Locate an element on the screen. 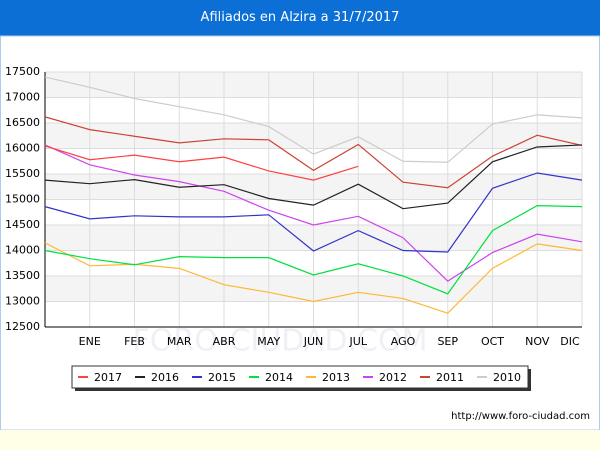 Image resolution: width=600 pixels, height=450 pixels. y-tick-label: 17500 is located at coordinates (22, 71).